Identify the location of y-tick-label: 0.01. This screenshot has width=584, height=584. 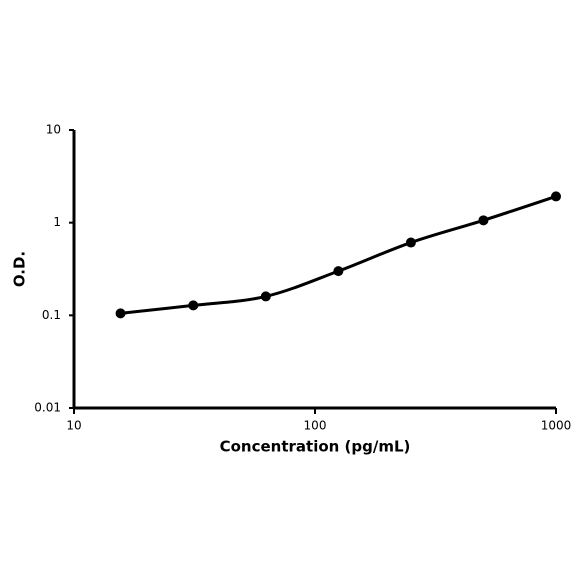
(47, 408).